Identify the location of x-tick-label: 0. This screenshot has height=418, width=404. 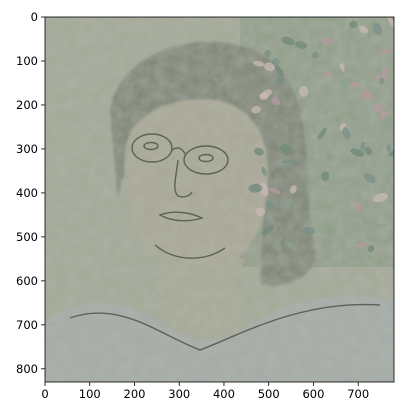
(44, 394).